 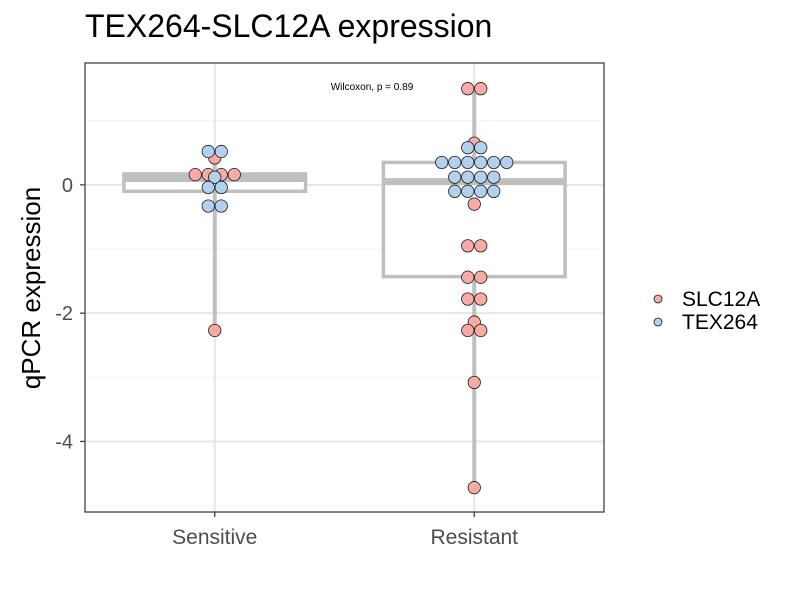 What do you see at coordinates (64, 314) in the screenshot?
I see `y-tick-label: -2` at bounding box center [64, 314].